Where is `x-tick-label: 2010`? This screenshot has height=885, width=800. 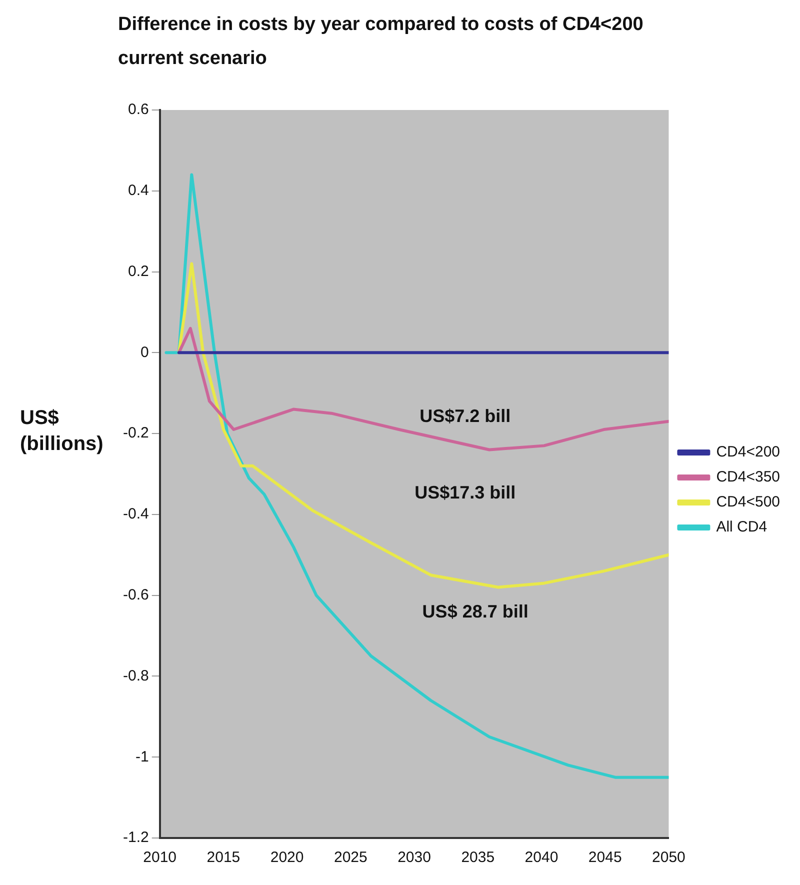
x-tick-label: 2010 is located at coordinates (160, 857).